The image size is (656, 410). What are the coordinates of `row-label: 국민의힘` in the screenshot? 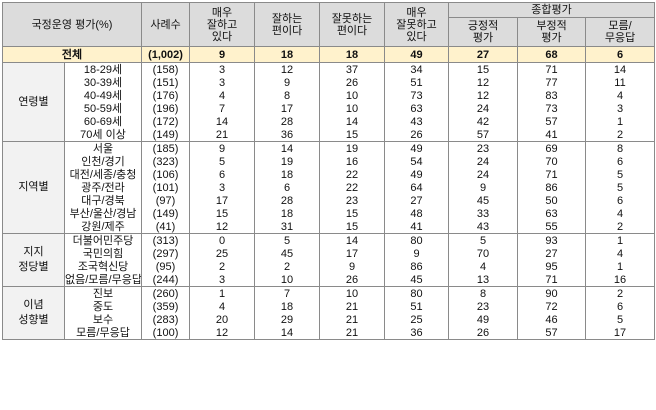 It's located at (103, 253).